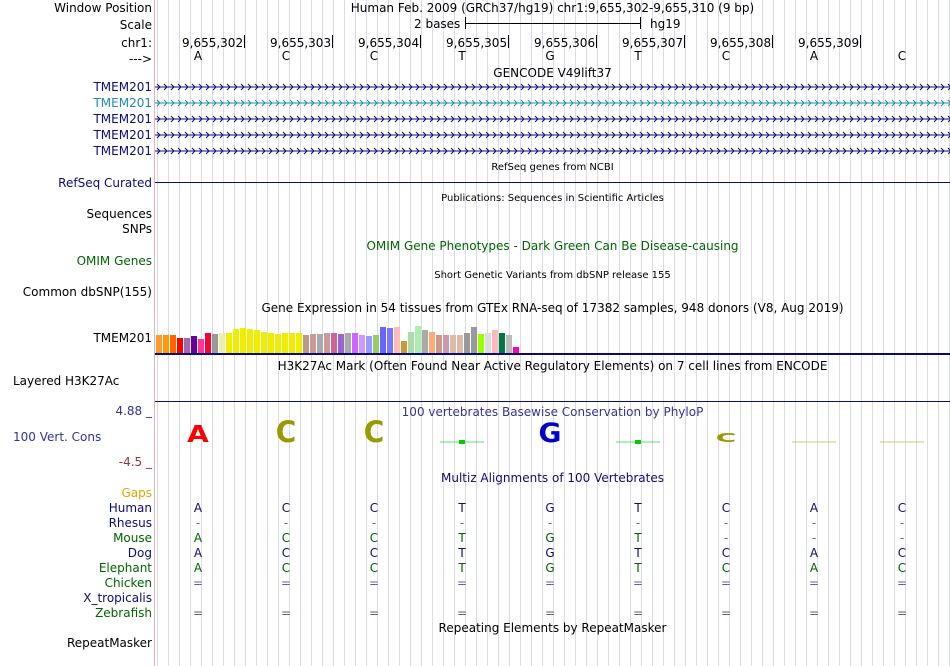  Describe the element at coordinates (119, 214) in the screenshot. I see `sequences-label: Sequences` at that location.